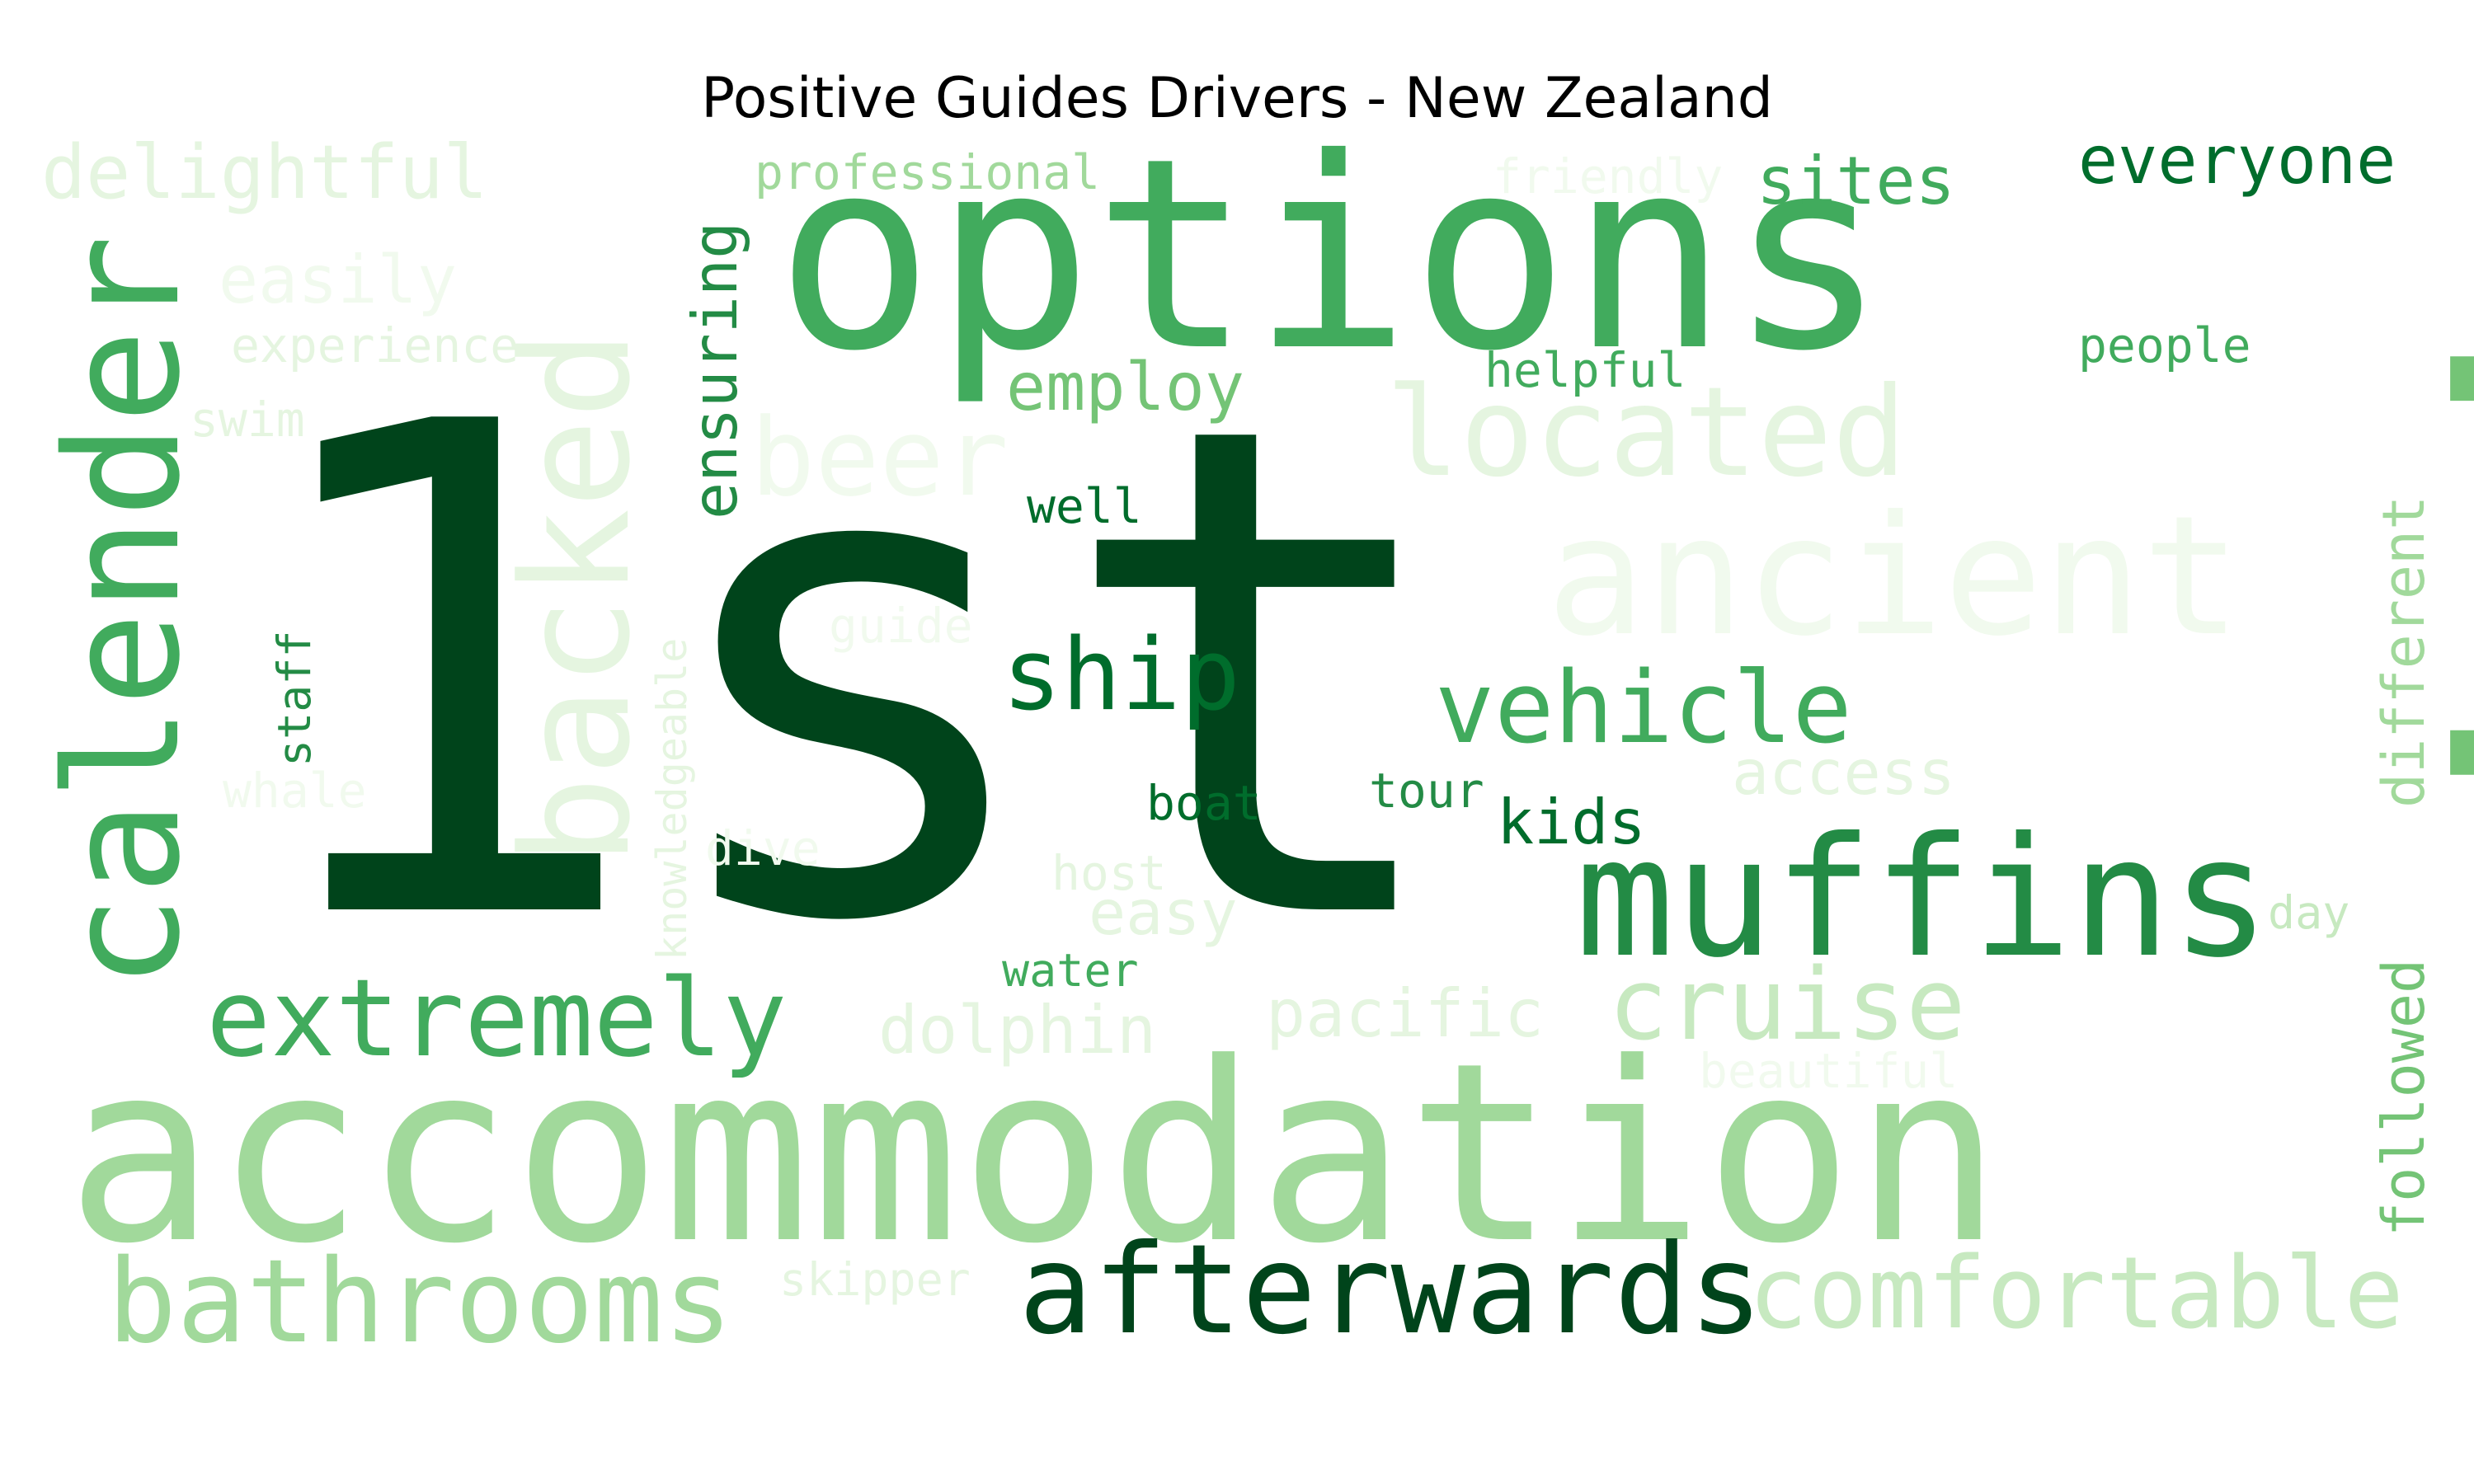  What do you see at coordinates (1856, 181) in the screenshot?
I see `word-sites: sites` at bounding box center [1856, 181].